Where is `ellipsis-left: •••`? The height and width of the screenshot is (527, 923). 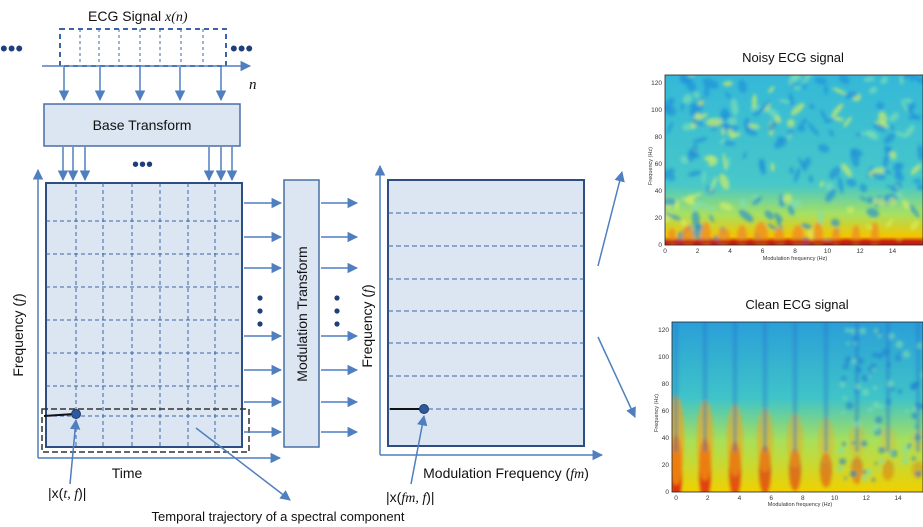
ellipsis-left: ••• is located at coordinates (11, 48).